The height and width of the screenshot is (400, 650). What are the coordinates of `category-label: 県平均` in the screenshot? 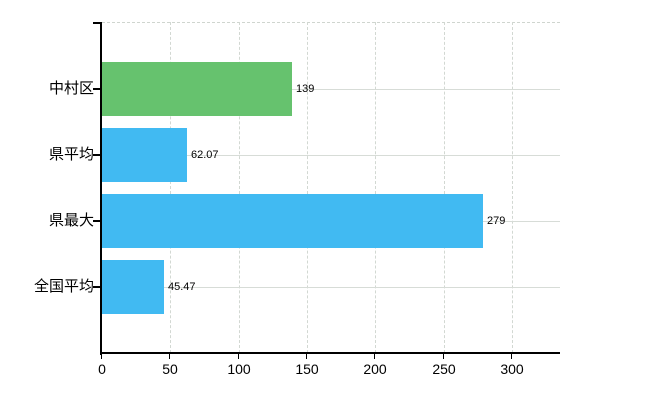 It's located at (71, 154).